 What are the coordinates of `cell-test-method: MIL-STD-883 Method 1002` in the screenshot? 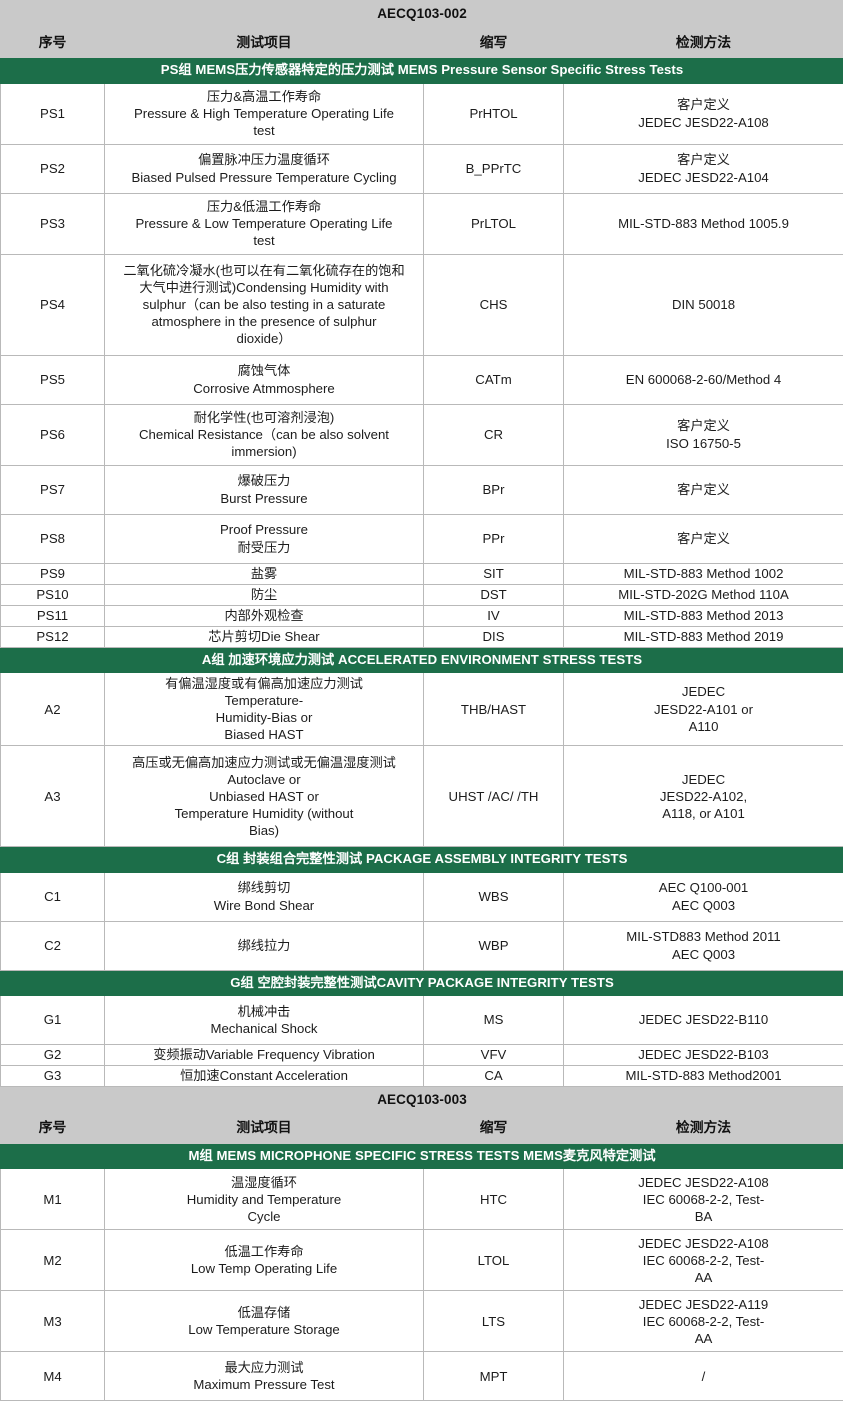 It's located at (703, 573).